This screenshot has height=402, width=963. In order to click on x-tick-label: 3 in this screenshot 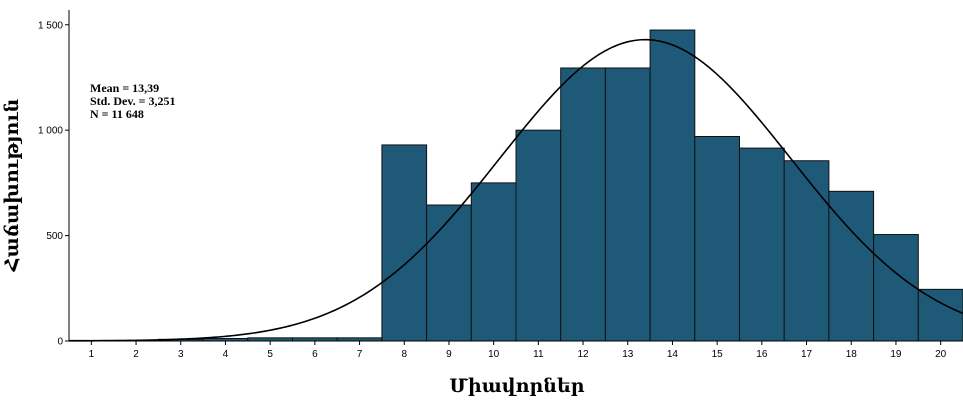, I will do `click(181, 354)`.